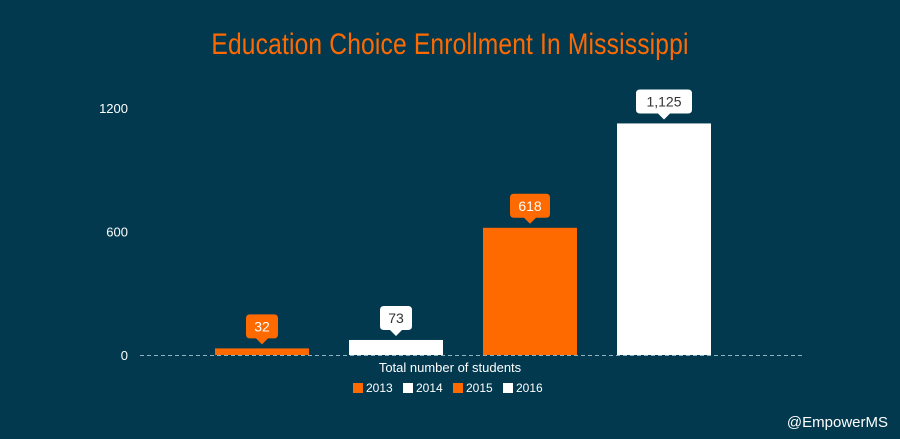 This screenshot has height=439, width=900. What do you see at coordinates (450, 367) in the screenshot?
I see `x-category-label: Total number of students` at bounding box center [450, 367].